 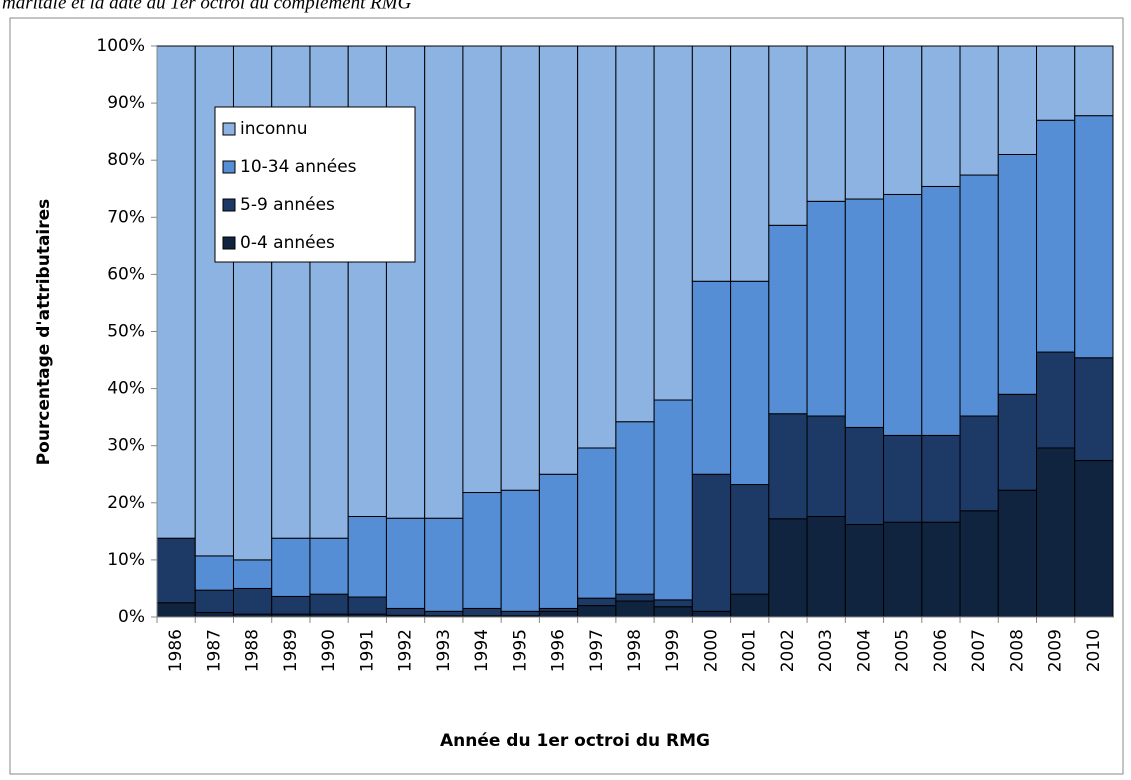 What do you see at coordinates (750, 650) in the screenshot?
I see `x-tick-label: 2001` at bounding box center [750, 650].